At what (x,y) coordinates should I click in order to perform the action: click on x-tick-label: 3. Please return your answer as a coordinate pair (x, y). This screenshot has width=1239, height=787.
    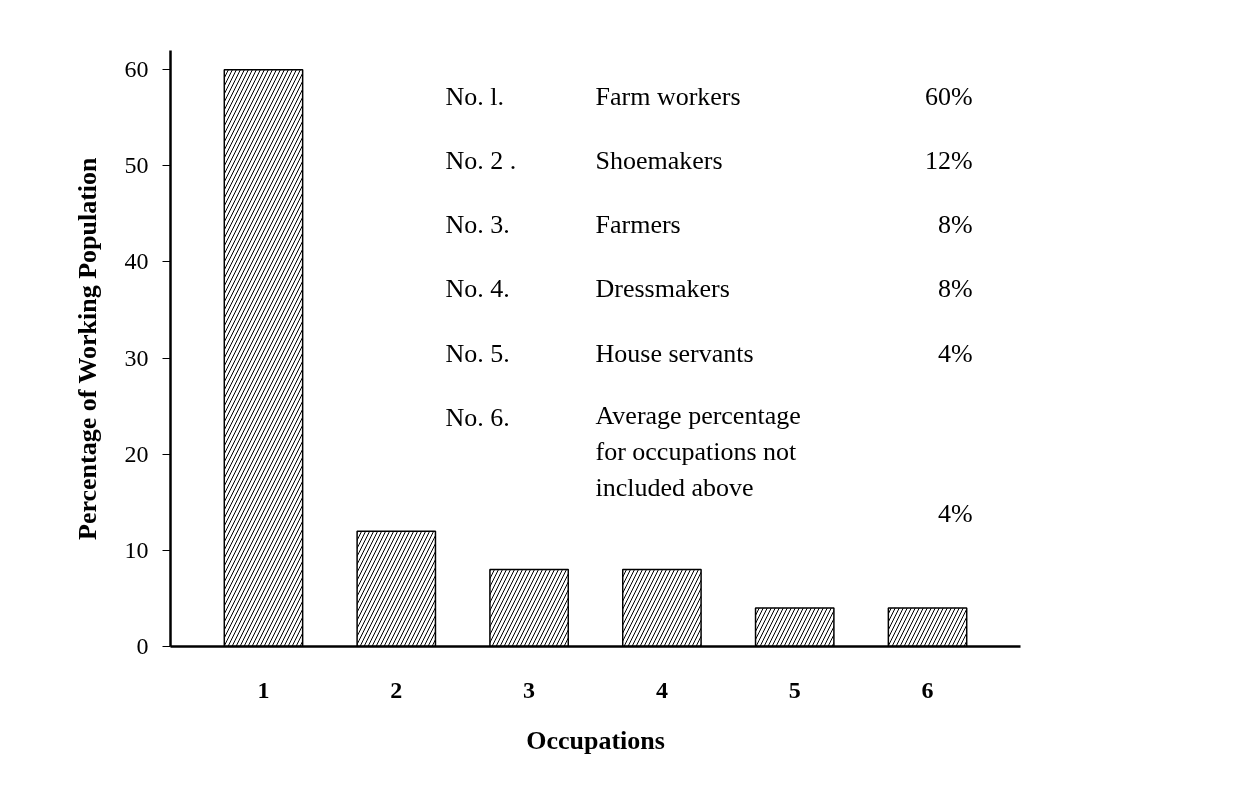
    Looking at the image, I should click on (529, 689).